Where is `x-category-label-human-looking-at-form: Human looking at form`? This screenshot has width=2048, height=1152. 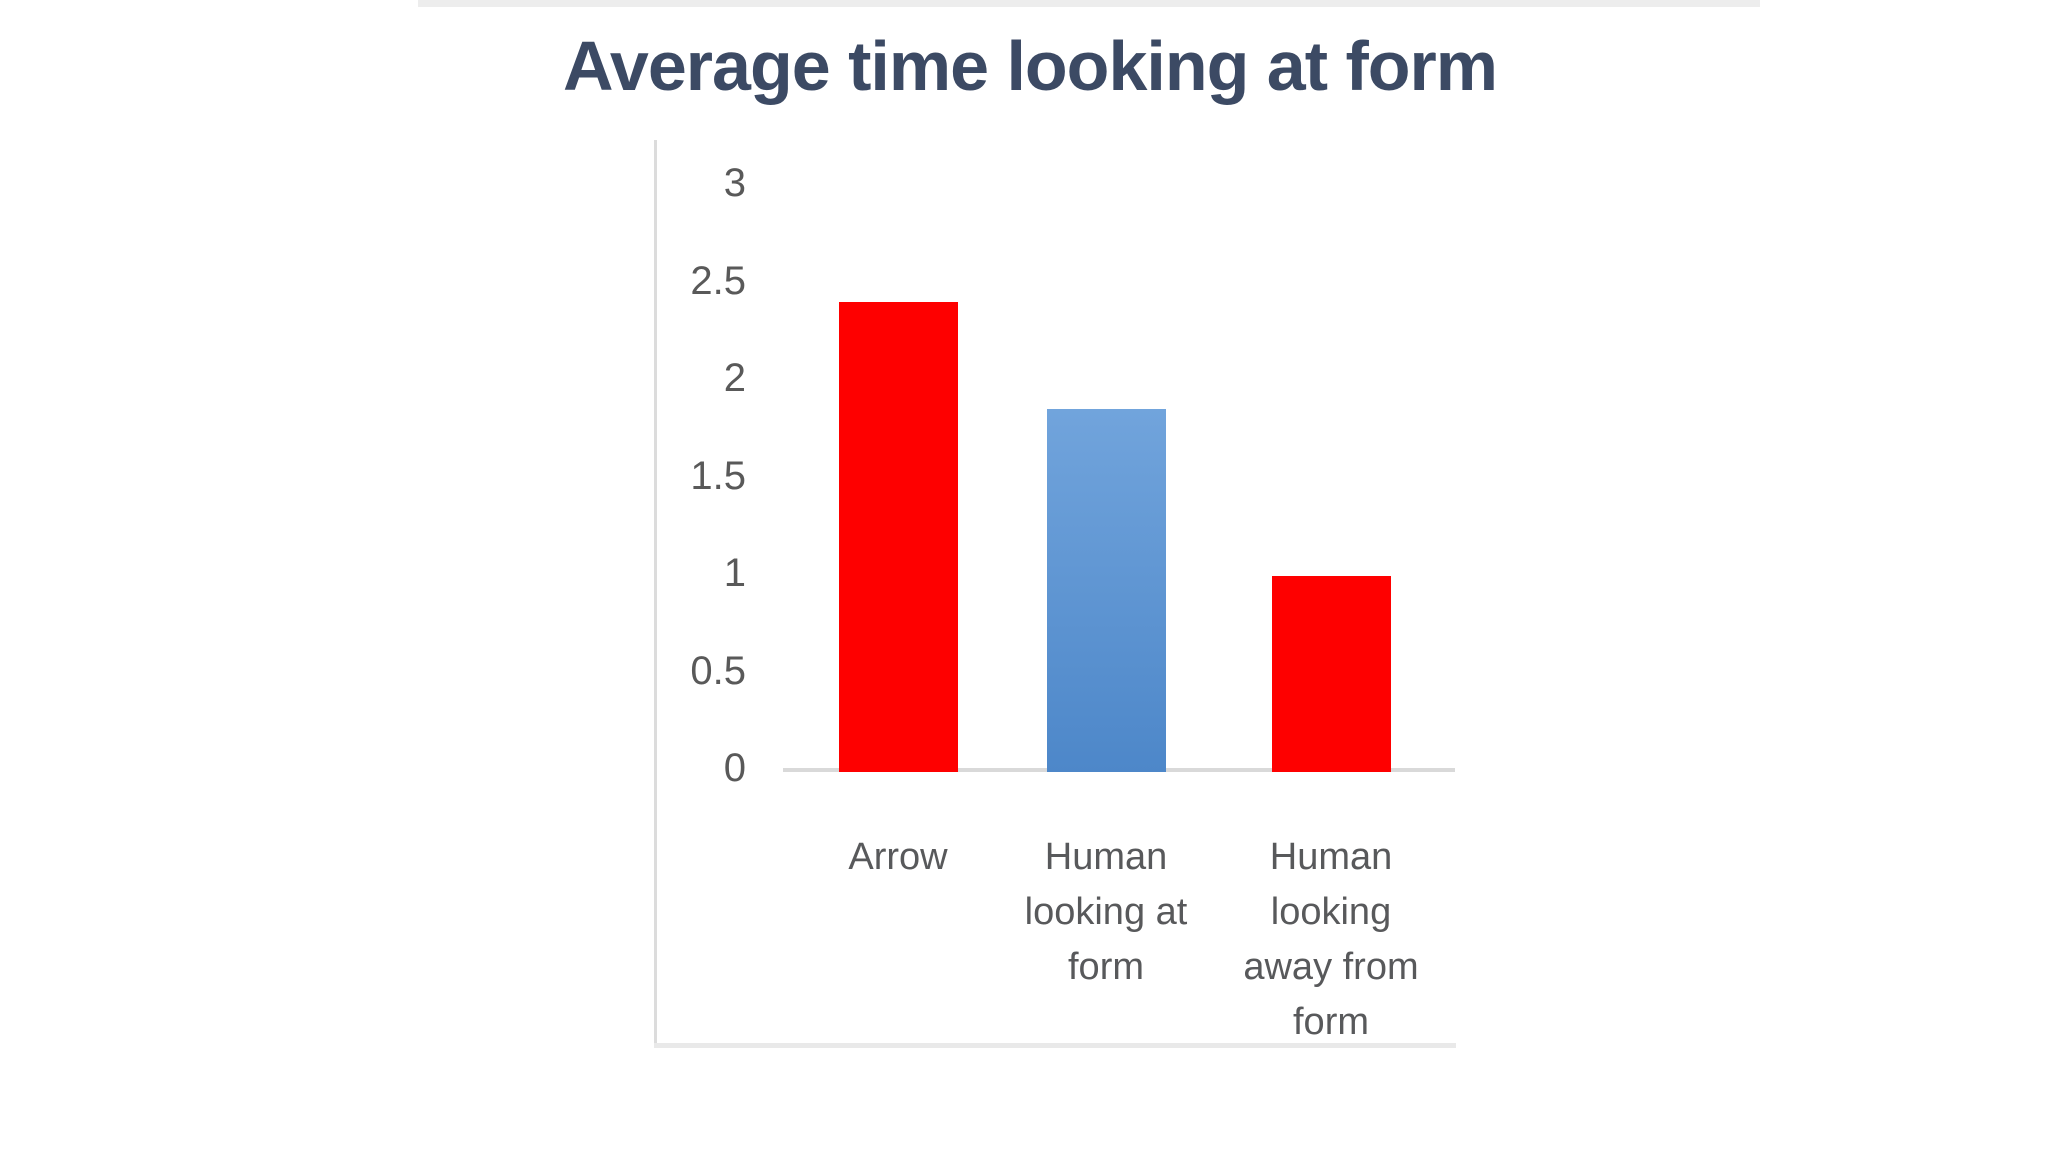
x-category-label-human-looking-at-form: Human looking at form is located at coordinates (1106, 912).